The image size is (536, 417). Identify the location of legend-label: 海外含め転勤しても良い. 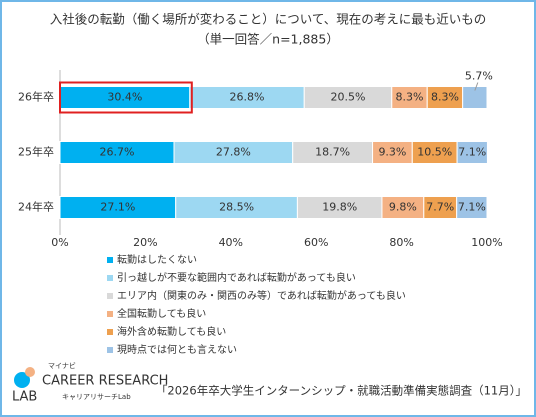
(171, 331).